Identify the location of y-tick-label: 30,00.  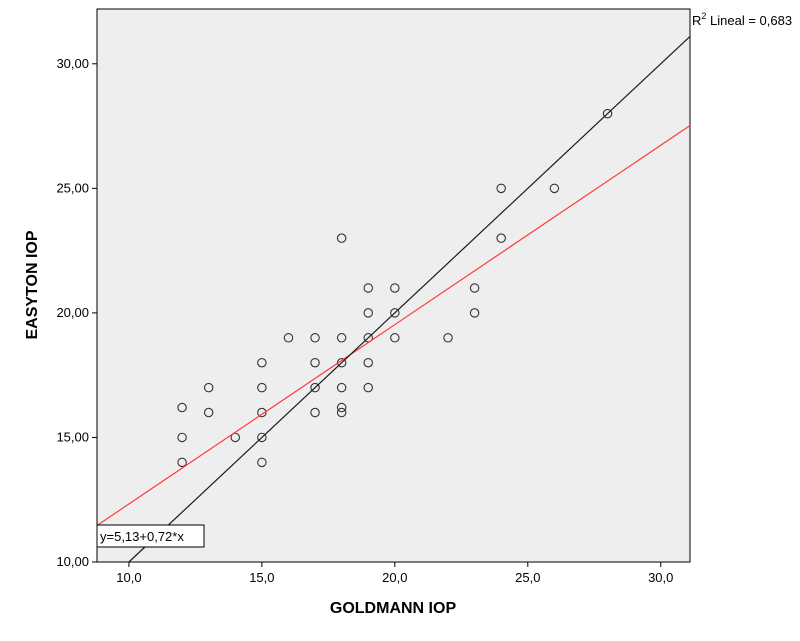
(72, 63).